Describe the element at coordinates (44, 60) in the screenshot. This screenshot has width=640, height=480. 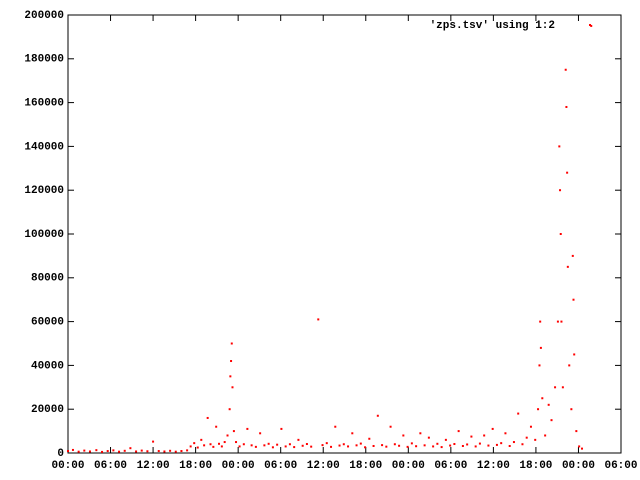
I see `y-tick-label: 180000` at that location.